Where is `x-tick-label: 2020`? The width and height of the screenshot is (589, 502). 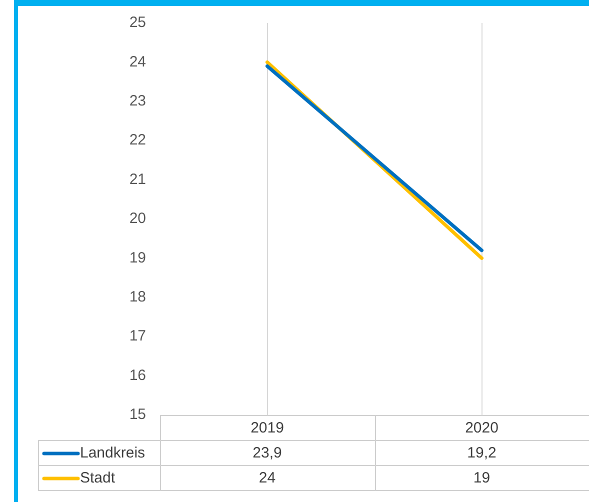 x-tick-label: 2020 is located at coordinates (481, 428).